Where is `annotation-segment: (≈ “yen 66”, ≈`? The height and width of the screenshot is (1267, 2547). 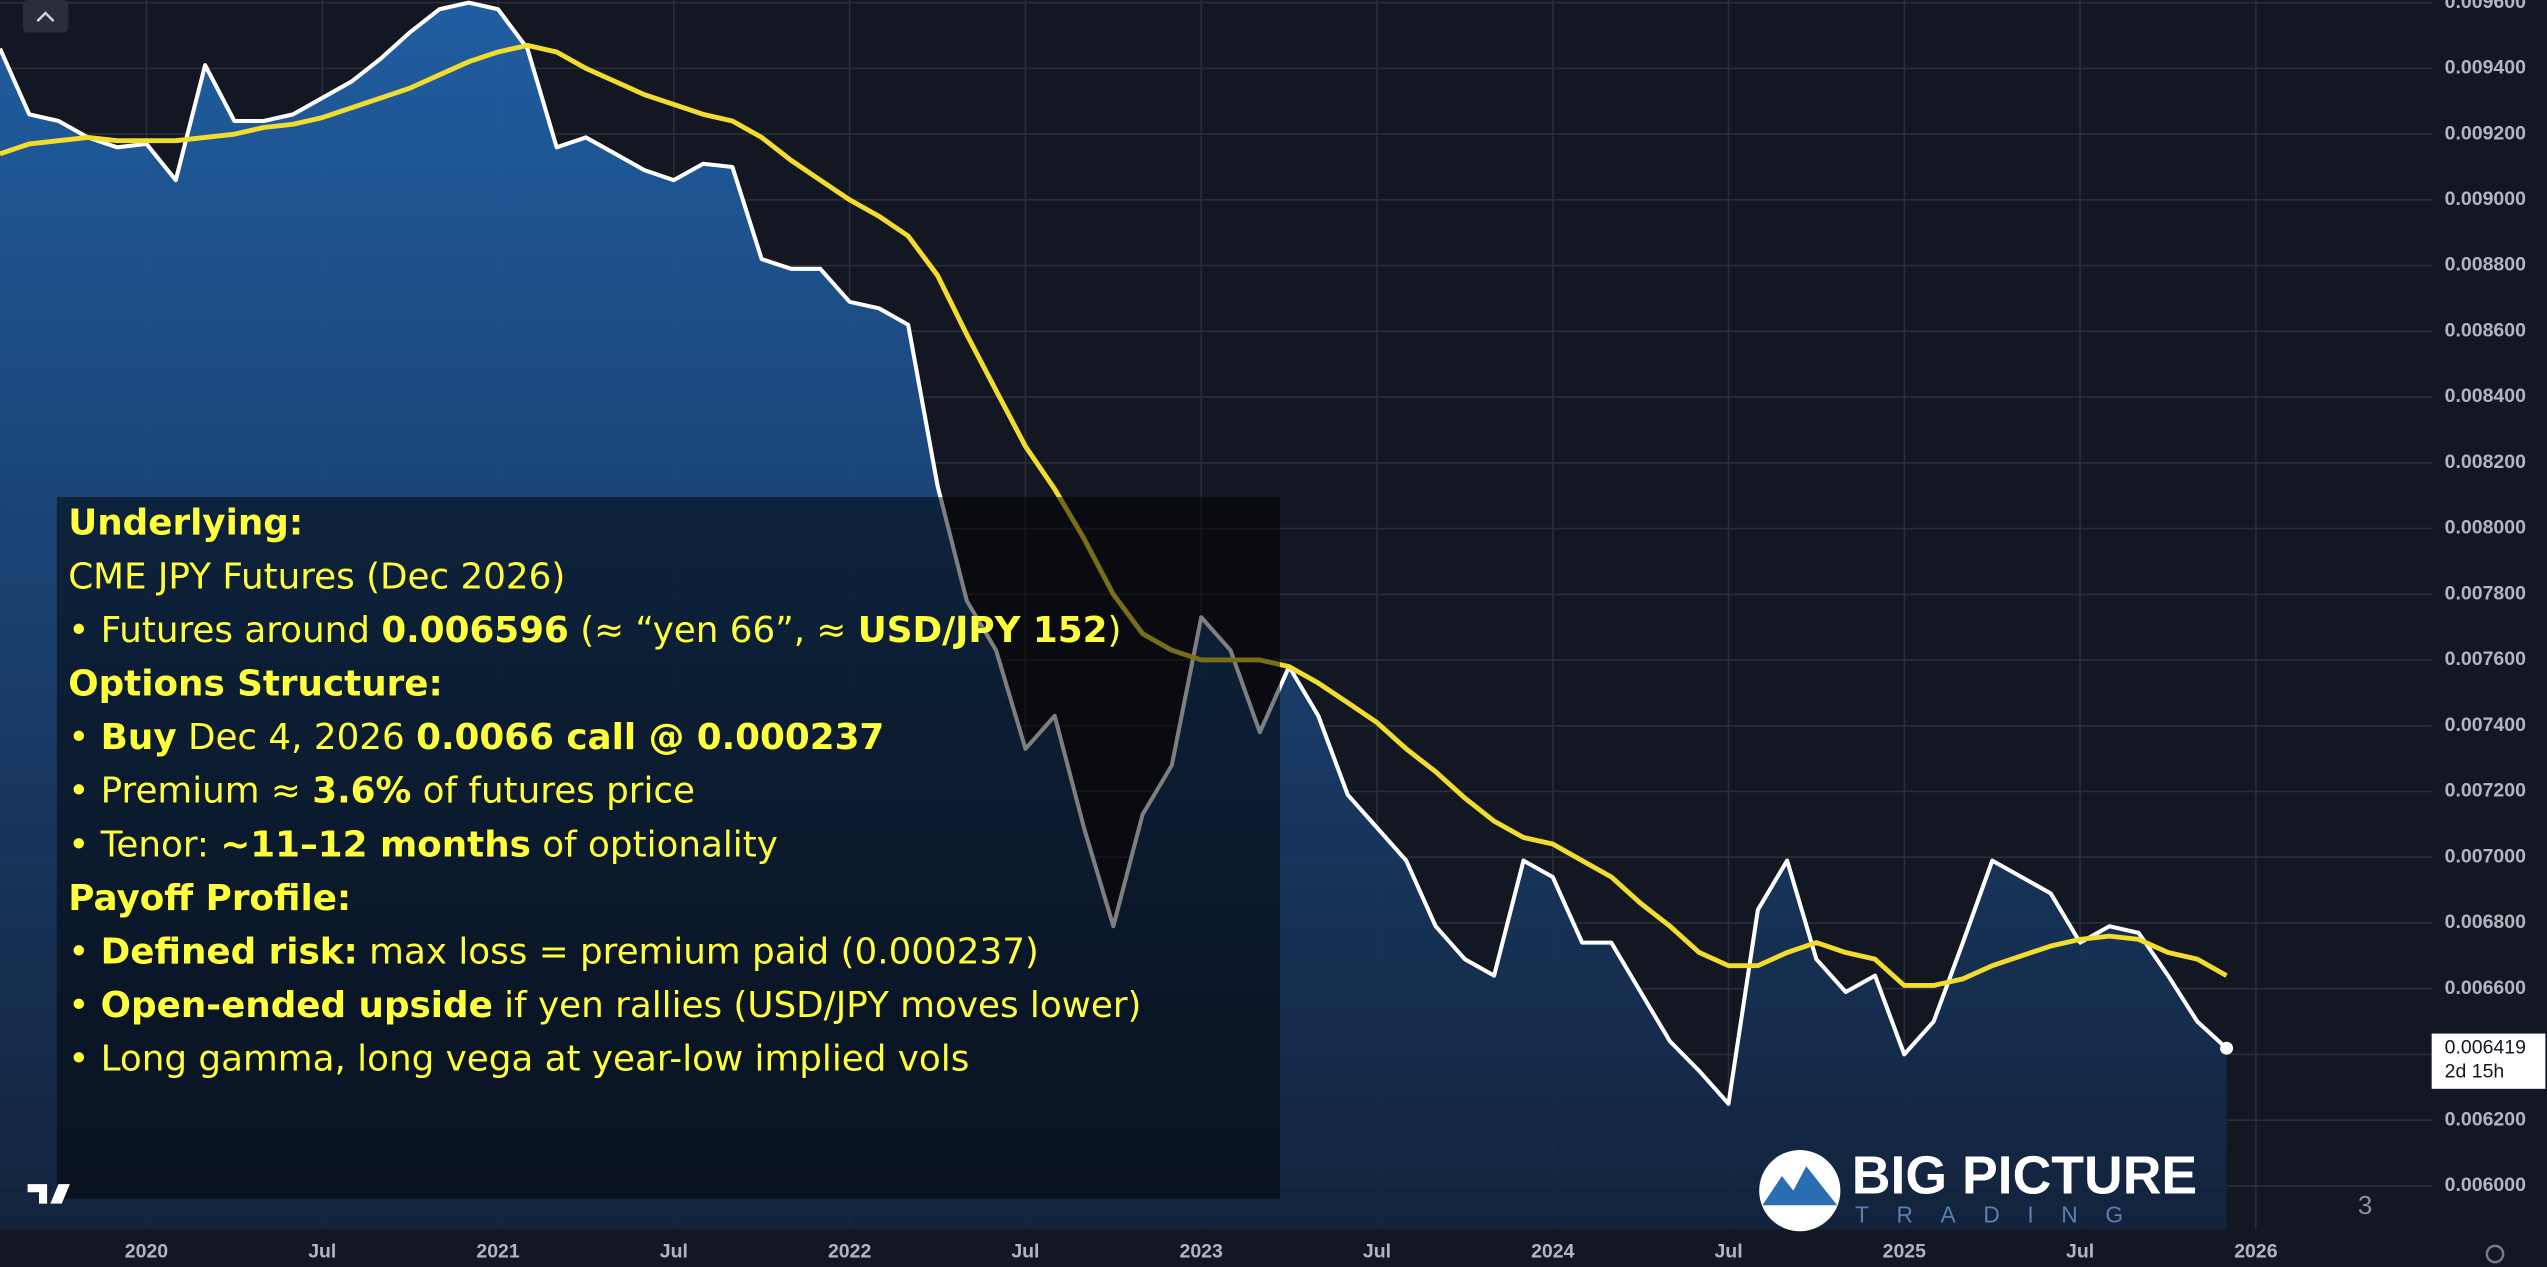
annotation-segment: (≈ “yen 66”, ≈ is located at coordinates (713, 630).